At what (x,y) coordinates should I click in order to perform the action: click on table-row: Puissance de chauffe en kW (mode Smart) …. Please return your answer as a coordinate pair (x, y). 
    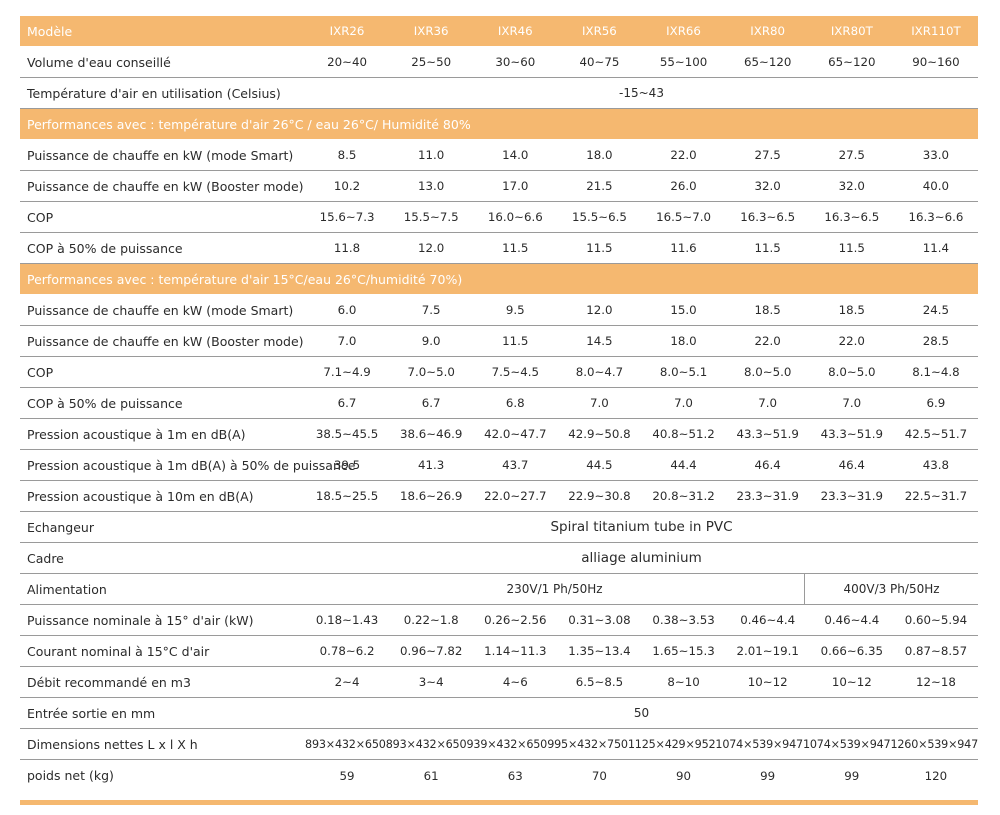
    Looking at the image, I should click on (499, 310).